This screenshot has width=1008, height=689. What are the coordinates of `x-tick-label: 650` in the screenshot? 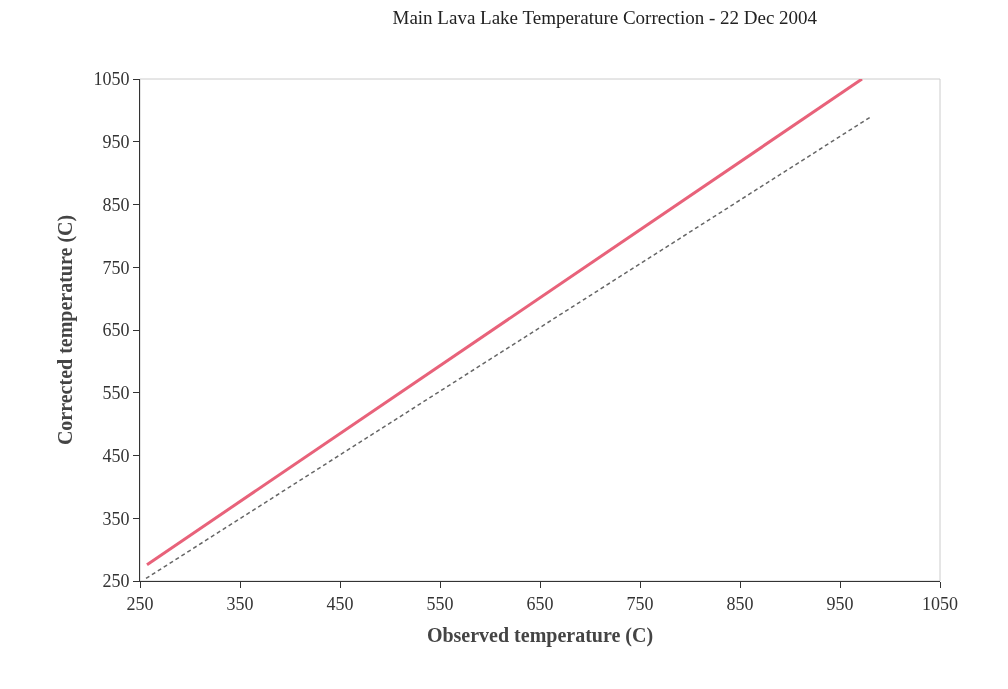 It's located at (540, 603).